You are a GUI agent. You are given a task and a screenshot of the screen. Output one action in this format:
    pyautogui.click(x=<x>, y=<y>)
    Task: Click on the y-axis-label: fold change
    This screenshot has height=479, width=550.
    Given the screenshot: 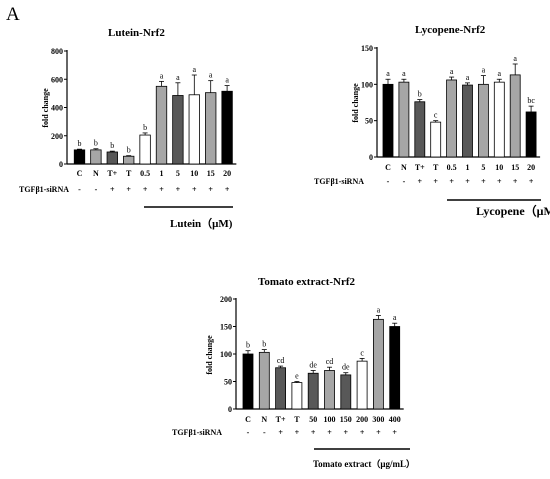 What is the action you would take?
    pyautogui.click(x=209, y=355)
    